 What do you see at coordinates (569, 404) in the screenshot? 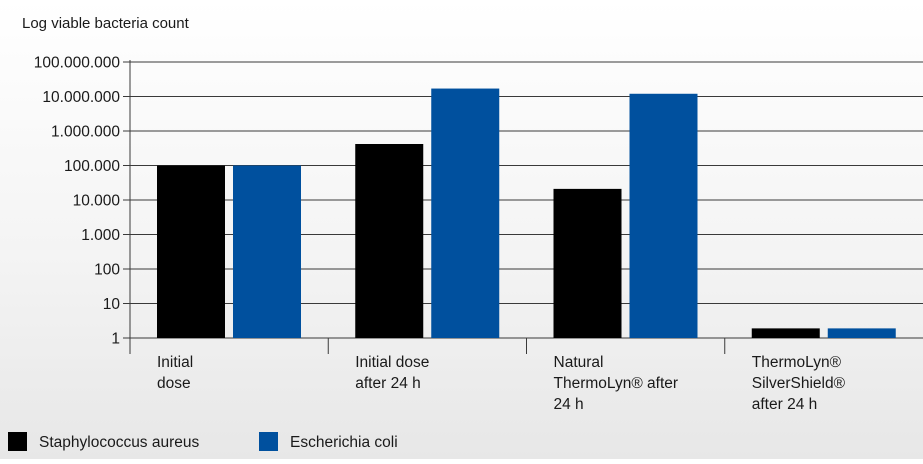
I see `category-label: 24 h` at bounding box center [569, 404].